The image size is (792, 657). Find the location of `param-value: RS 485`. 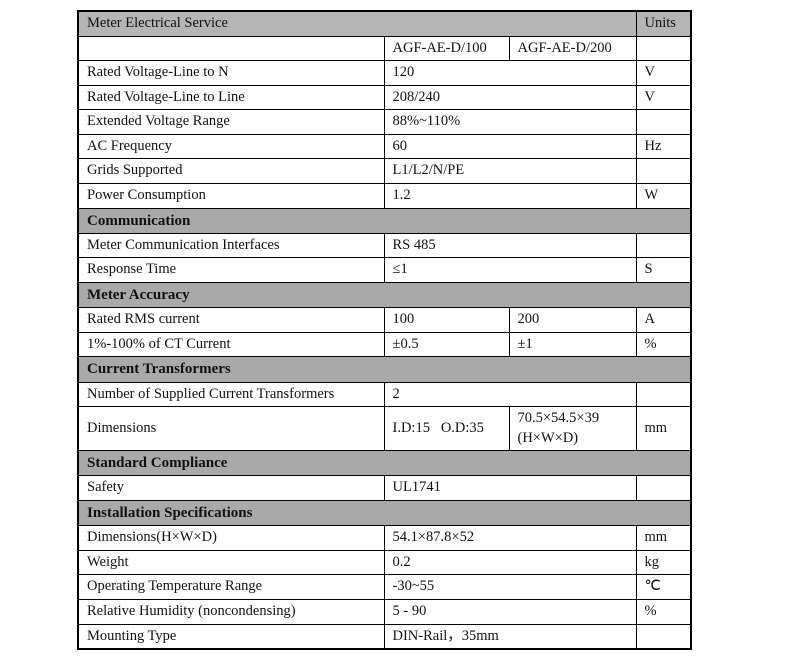

param-value: RS 485 is located at coordinates (510, 245).